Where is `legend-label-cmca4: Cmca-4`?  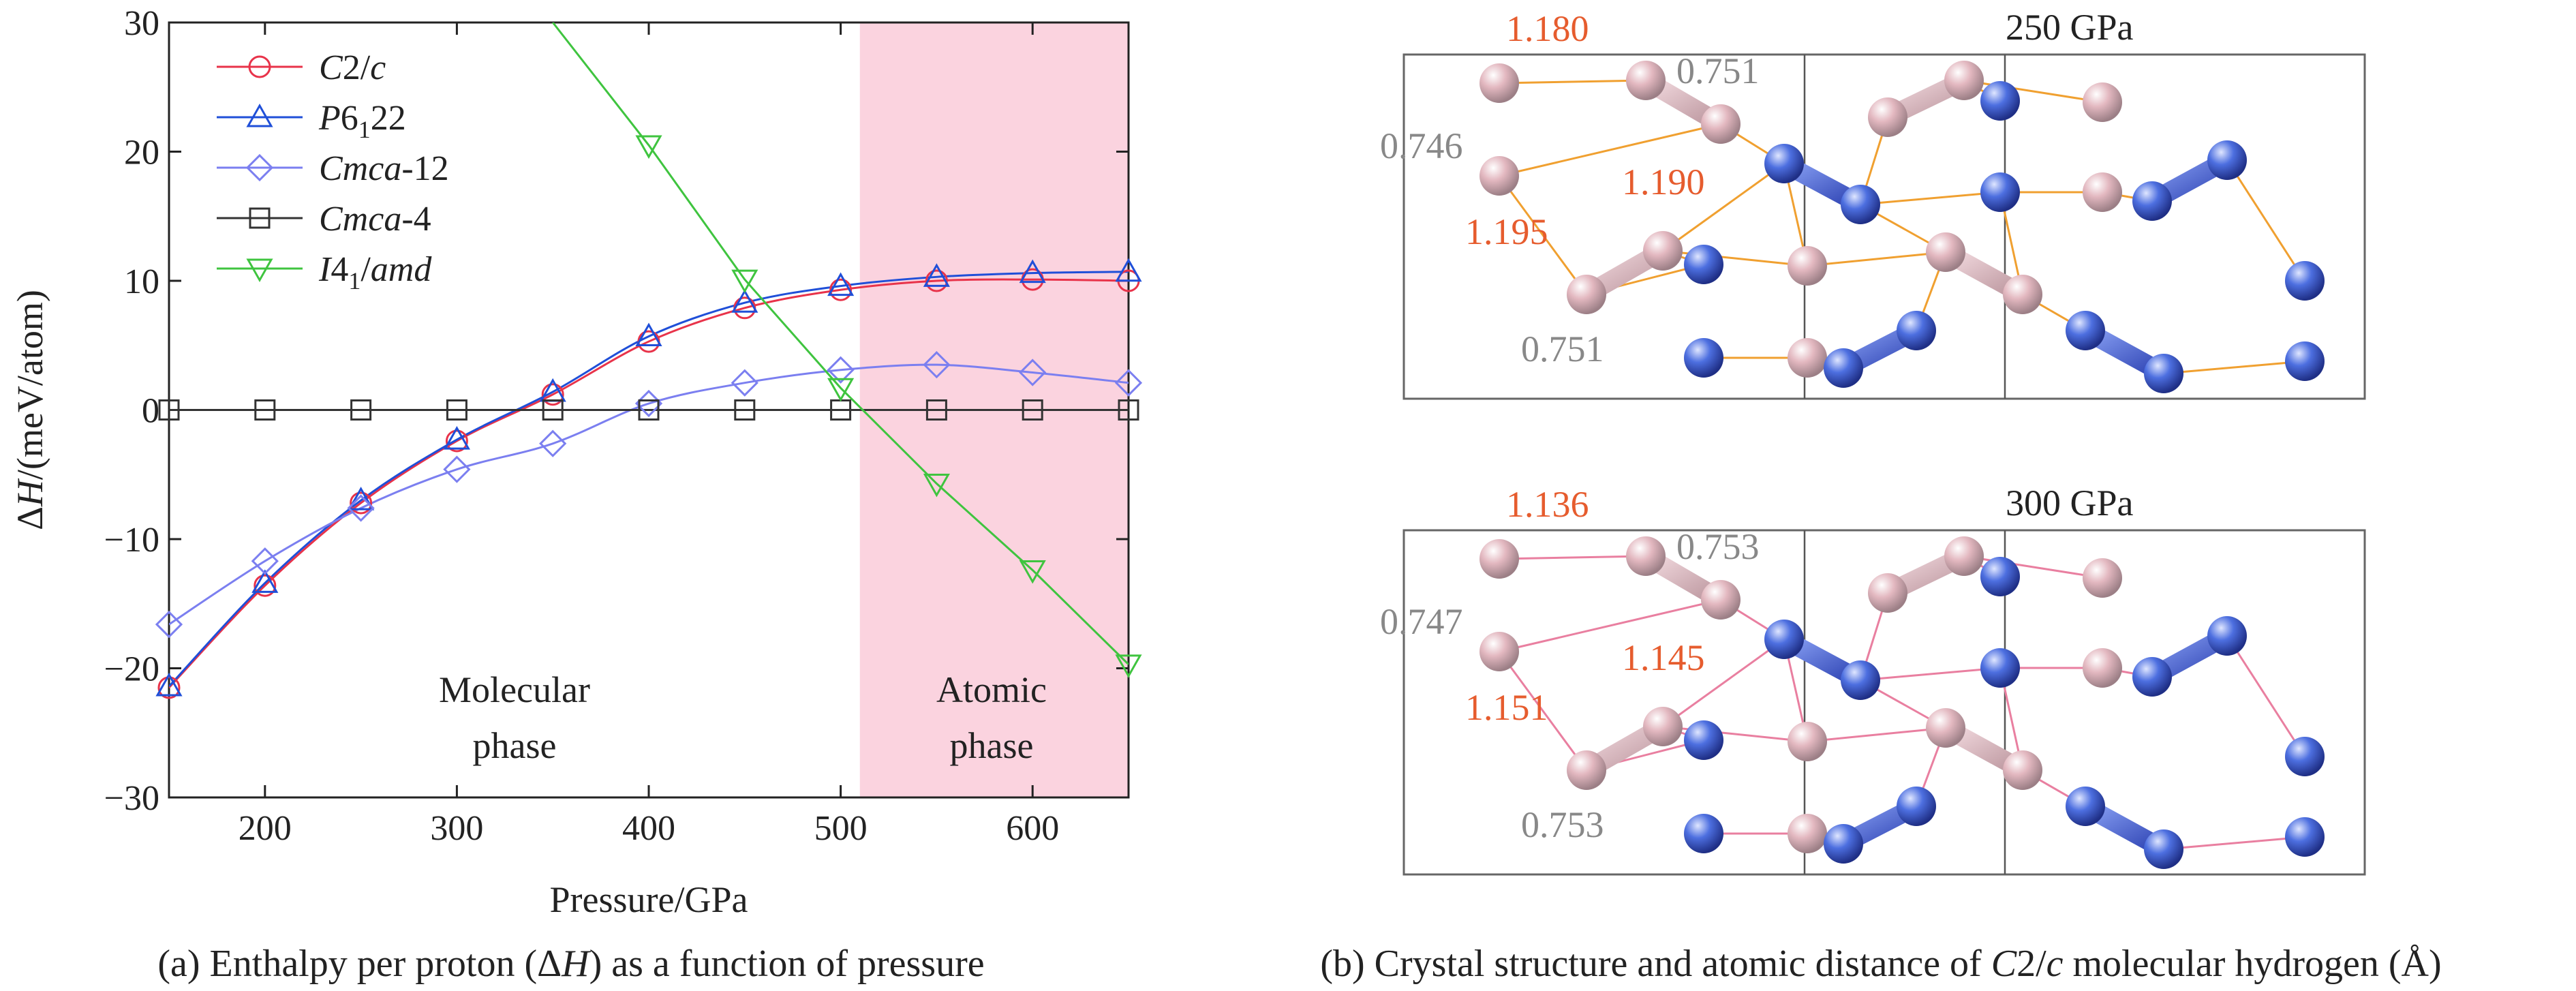 legend-label-cmca4: Cmca-4 is located at coordinates (375, 219).